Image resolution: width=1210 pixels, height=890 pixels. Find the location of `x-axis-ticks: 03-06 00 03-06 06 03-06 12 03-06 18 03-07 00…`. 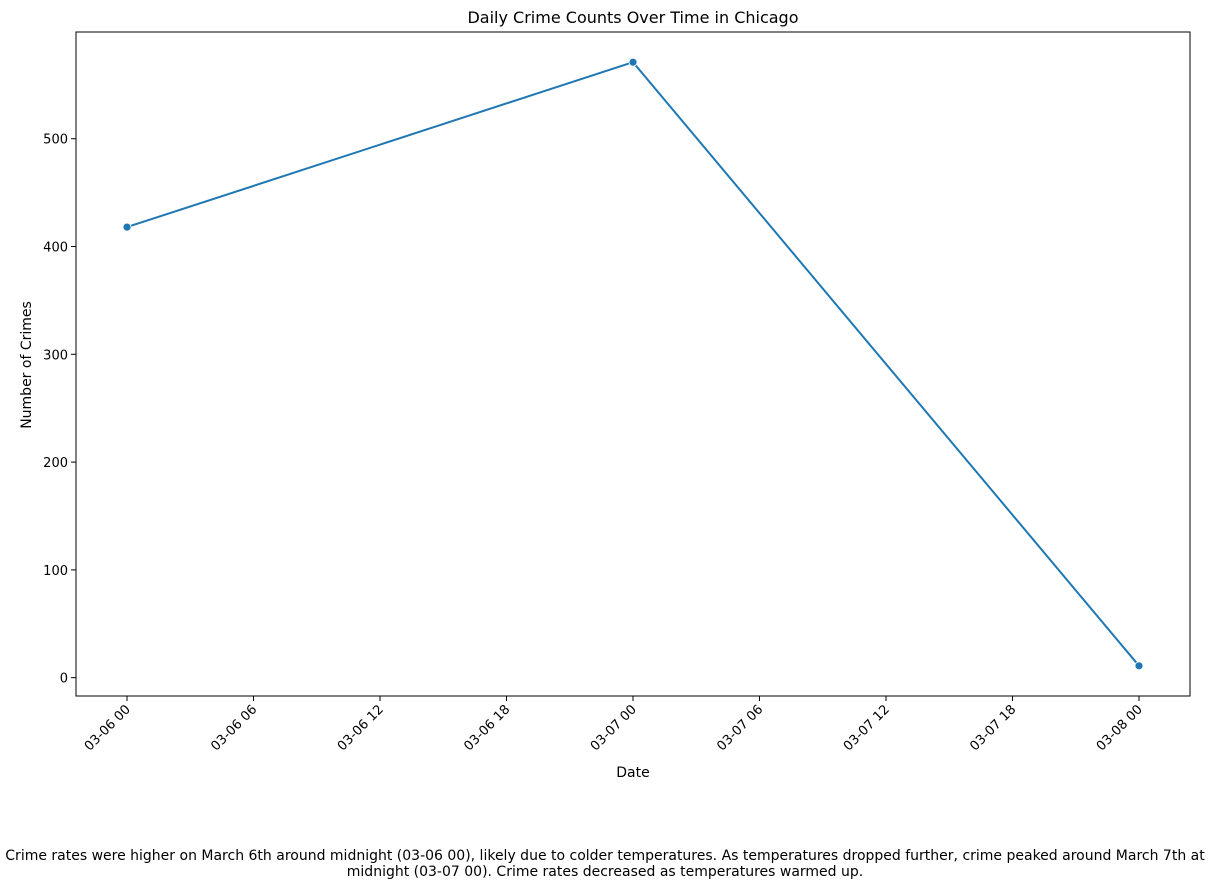

x-axis-ticks: 03-06 00 03-06 06 03-06 12 03-06 18 03-07 00… is located at coordinates (614, 725).